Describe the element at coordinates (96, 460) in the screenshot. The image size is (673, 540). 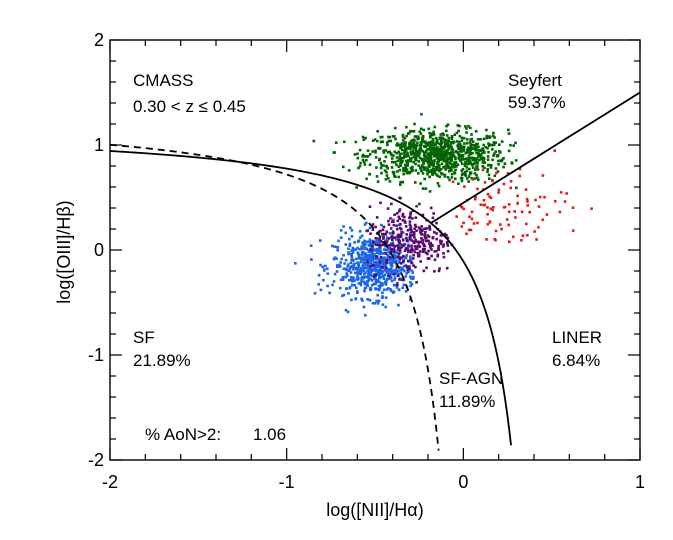
I see `y-tick-label: -2` at that location.